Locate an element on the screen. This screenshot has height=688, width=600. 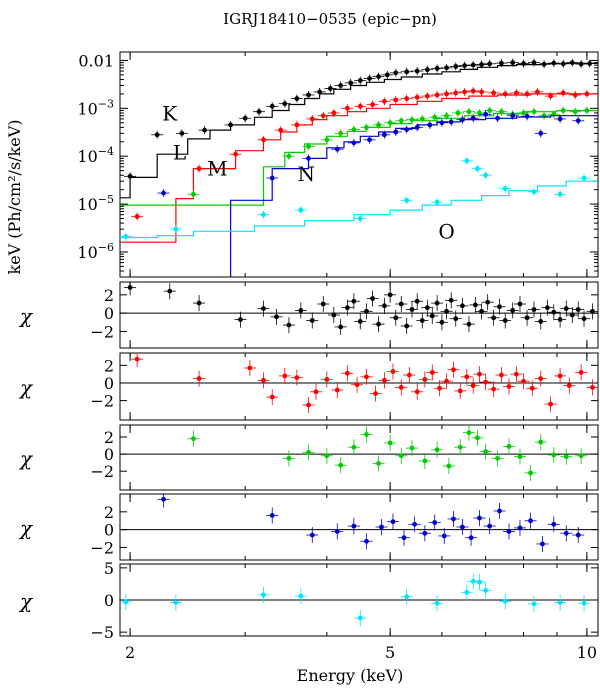
residual-panel-N: 20−2 χ is located at coordinates (308, 527).